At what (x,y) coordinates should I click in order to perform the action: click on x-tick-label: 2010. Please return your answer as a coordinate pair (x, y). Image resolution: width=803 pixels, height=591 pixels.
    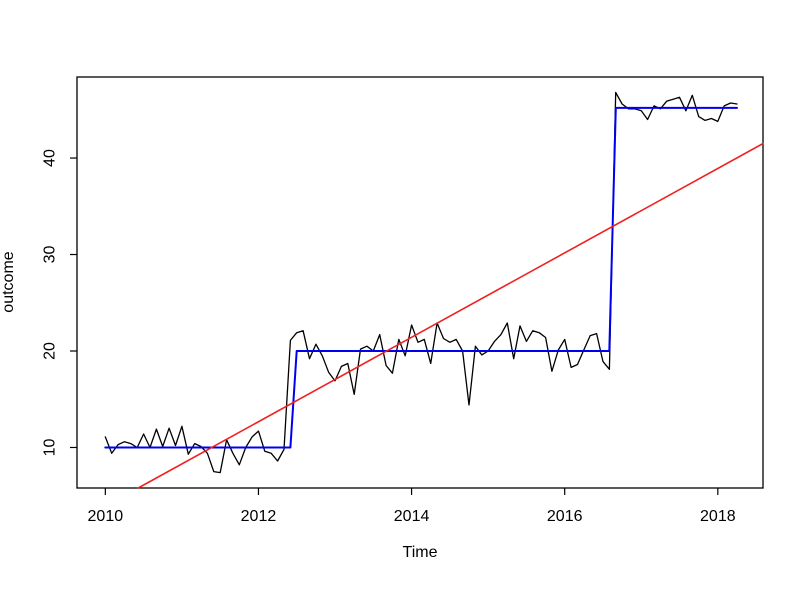
    Looking at the image, I should click on (106, 516).